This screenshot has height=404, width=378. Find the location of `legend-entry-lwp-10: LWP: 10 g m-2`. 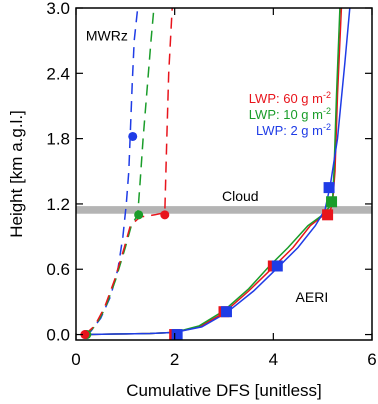

legend-entry-lwp-10: LWP: 10 g m-2 is located at coordinates (290, 114).